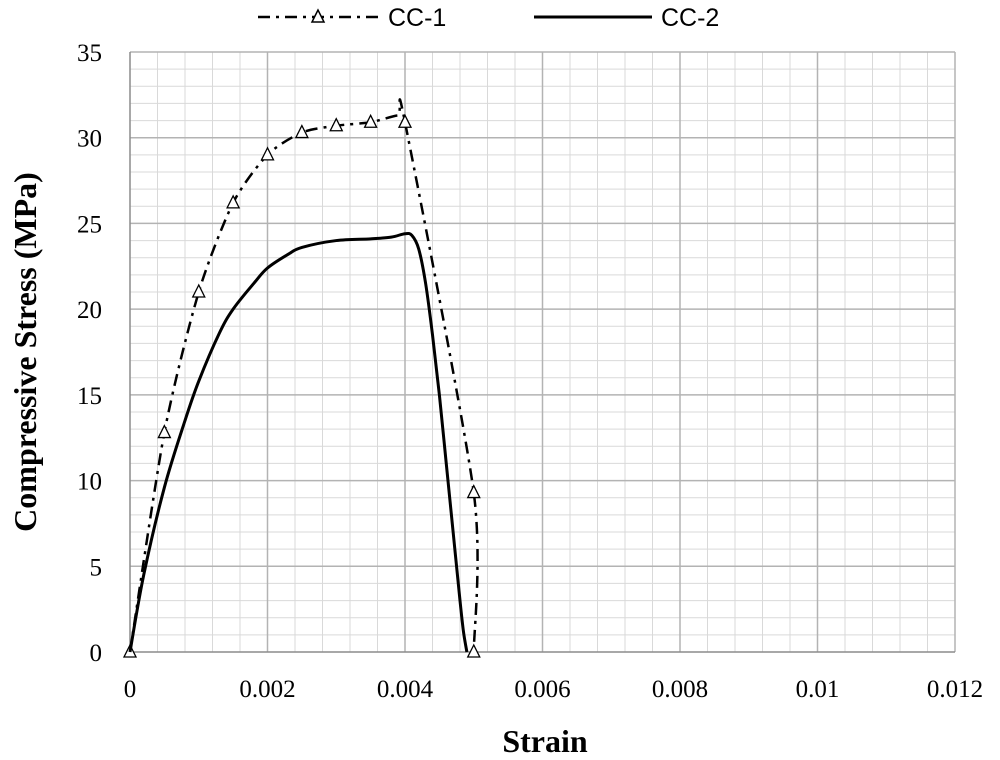  I want to click on legend-label-cc-2: CC-2, so click(690, 18).